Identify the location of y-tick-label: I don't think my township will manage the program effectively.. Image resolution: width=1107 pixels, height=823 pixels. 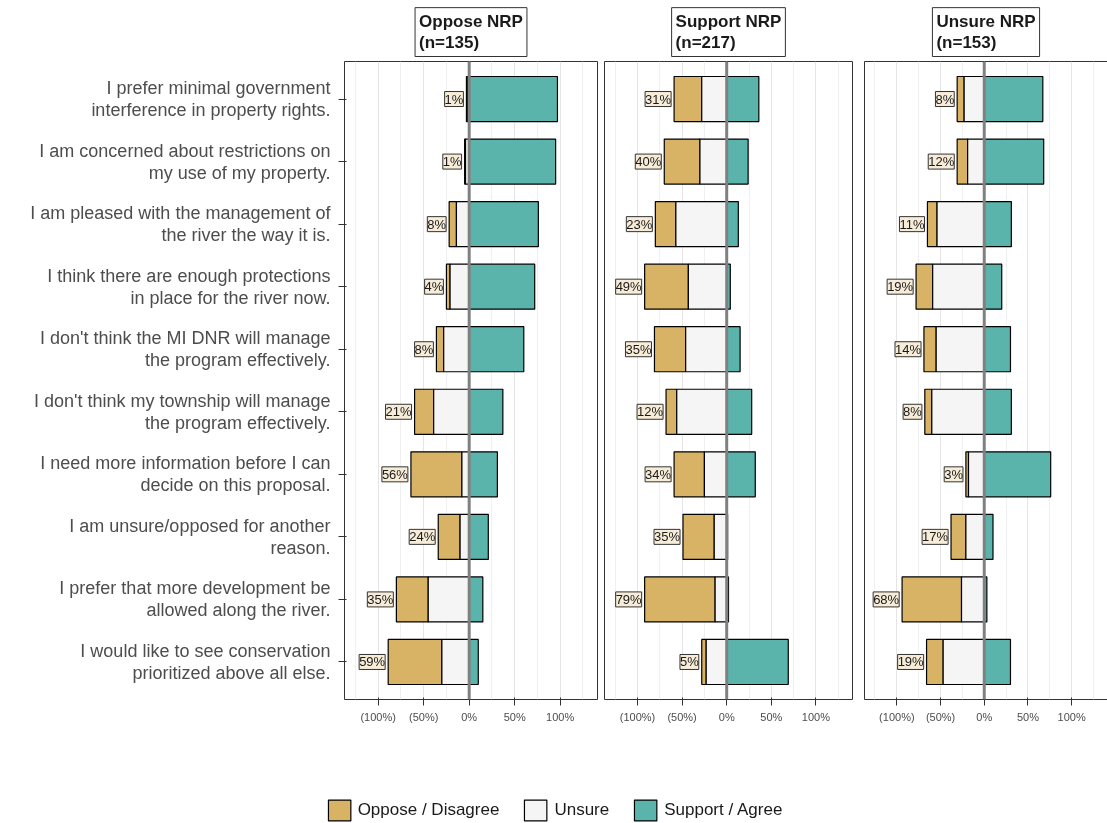
(182, 411).